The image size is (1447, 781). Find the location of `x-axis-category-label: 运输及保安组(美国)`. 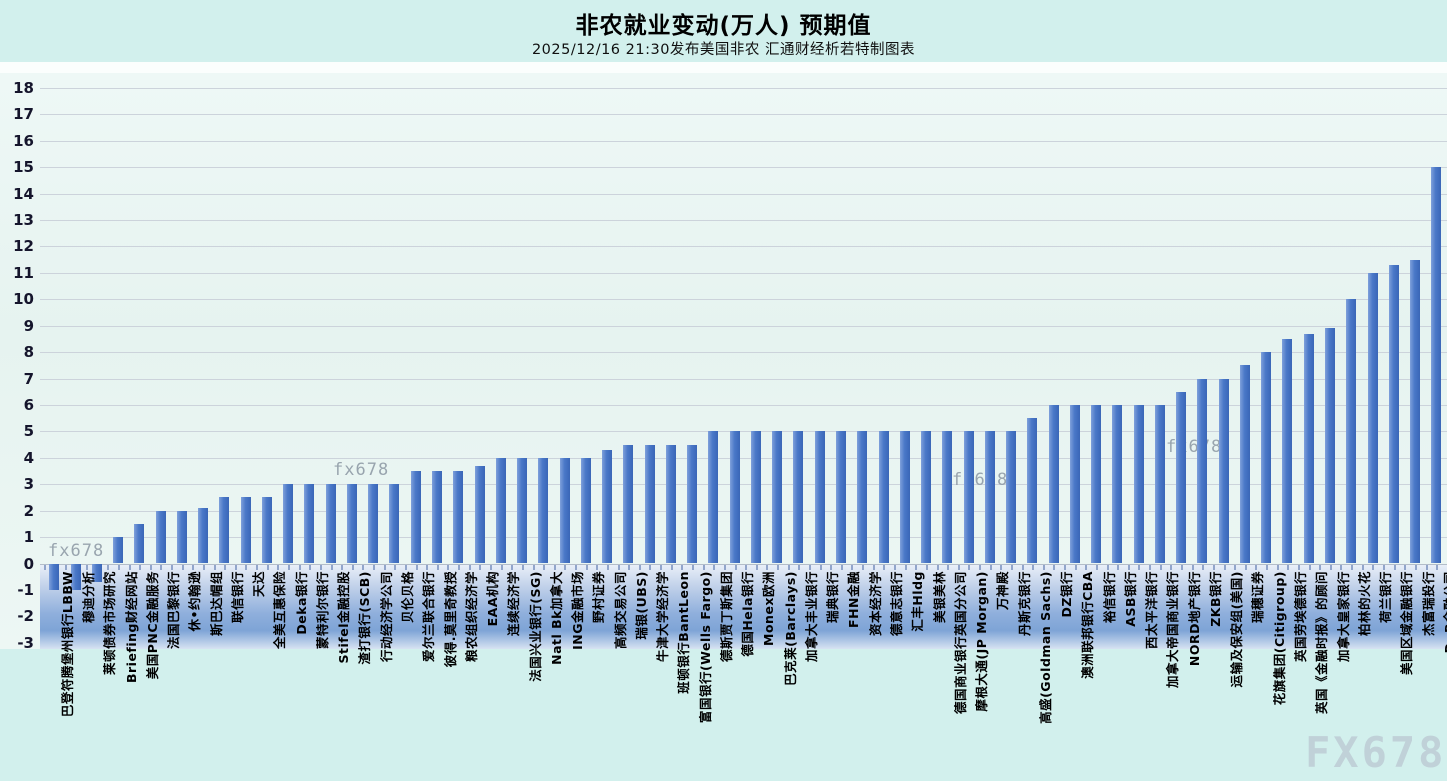

x-axis-category-label: 运输及保安组(美国) is located at coordinates (1237, 628).